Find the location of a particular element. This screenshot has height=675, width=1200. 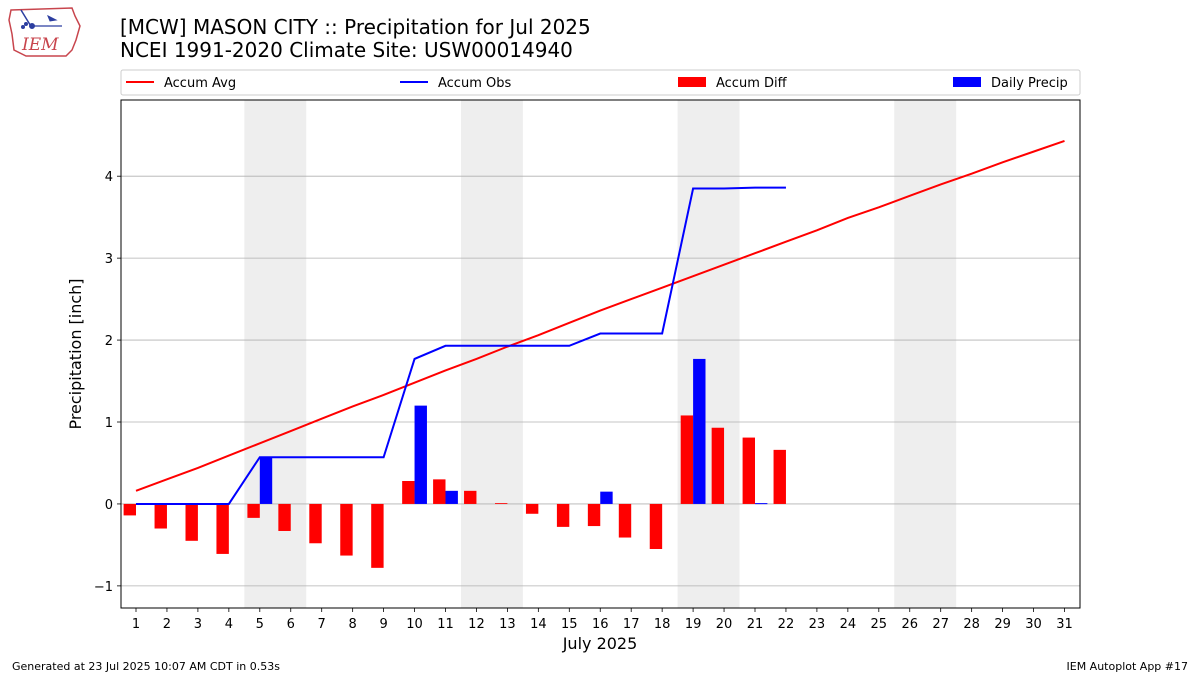

x-tick-label: 23 is located at coordinates (817, 624).